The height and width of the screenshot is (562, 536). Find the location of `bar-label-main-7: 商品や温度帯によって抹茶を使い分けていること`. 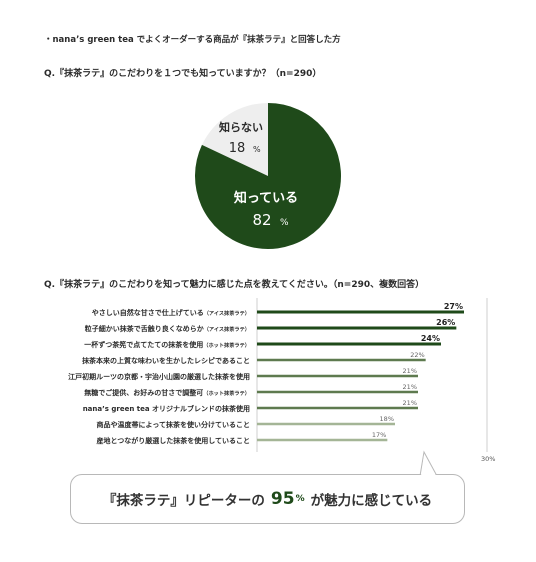

bar-label-main-7: 商品や温度帯によって抹茶を使い分けていること is located at coordinates (173, 424).